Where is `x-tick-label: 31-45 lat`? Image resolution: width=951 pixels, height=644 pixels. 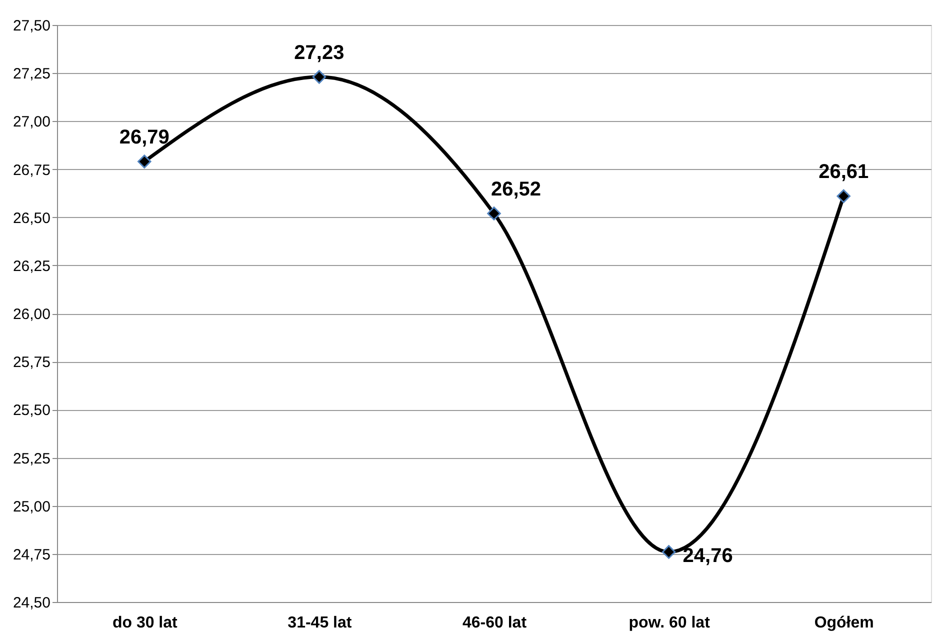 x-tick-label: 31-45 lat is located at coordinates (320, 623).